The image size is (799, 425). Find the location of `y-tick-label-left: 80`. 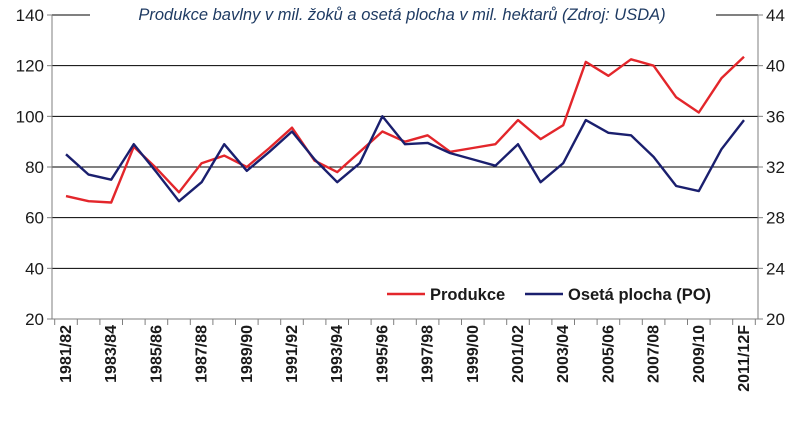

y-tick-label-left: 80 is located at coordinates (34, 167).